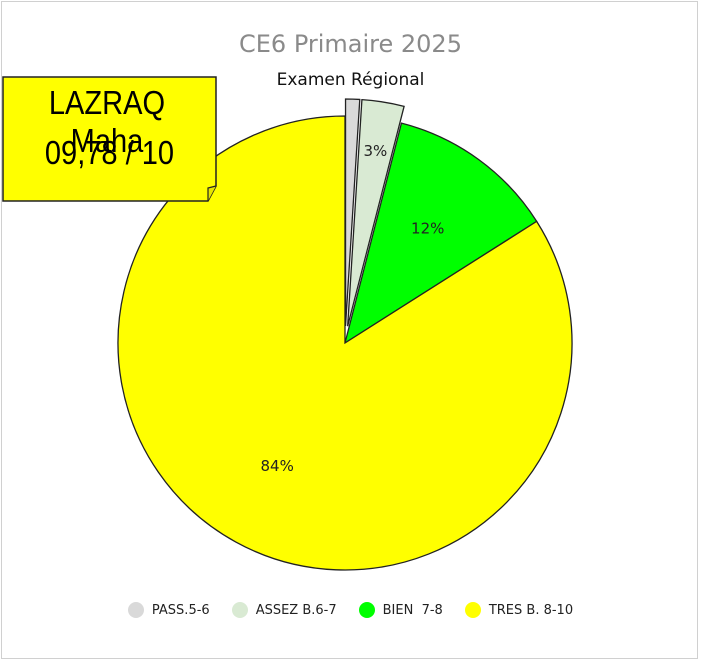  I want to click on slice-label: 84%, so click(277, 466).